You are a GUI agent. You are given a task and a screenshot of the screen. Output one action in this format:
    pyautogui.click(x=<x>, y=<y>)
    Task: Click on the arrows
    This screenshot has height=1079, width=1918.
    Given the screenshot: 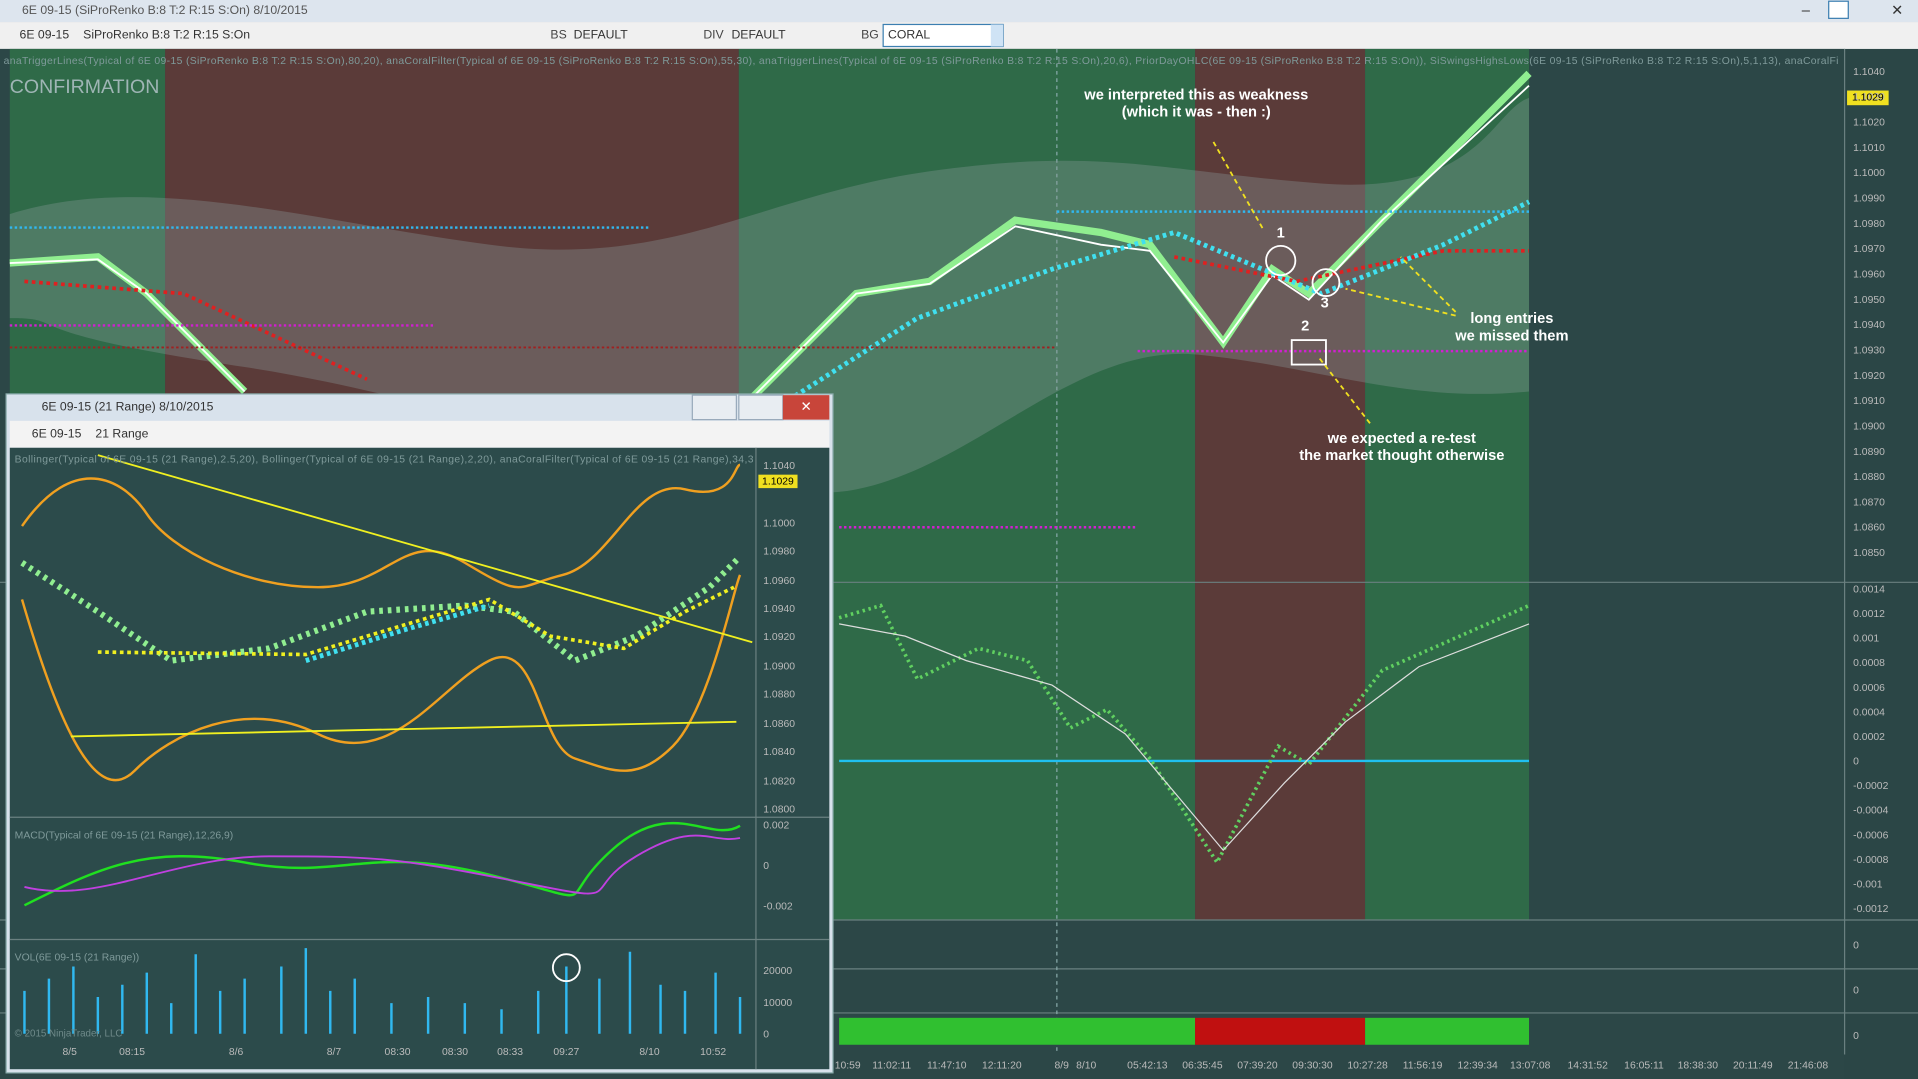 What is the action you would take?
    pyautogui.click(x=1334, y=282)
    